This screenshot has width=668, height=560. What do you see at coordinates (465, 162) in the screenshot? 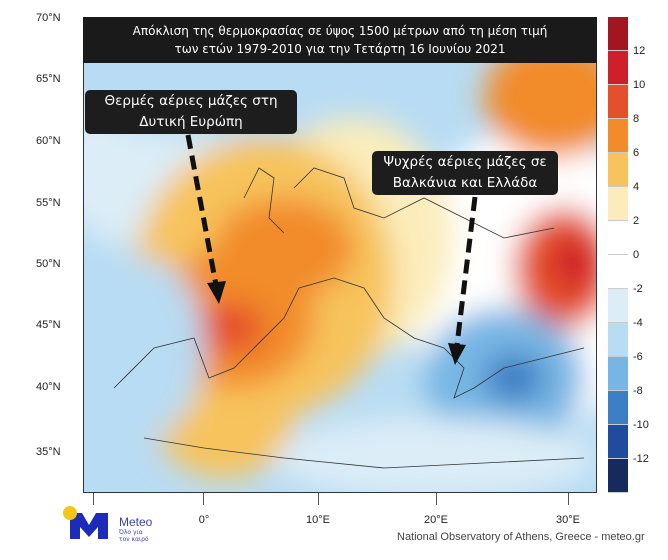
I see `cold-callout-line-1: Ψυχρές αέριες μάζες σε` at bounding box center [465, 162].